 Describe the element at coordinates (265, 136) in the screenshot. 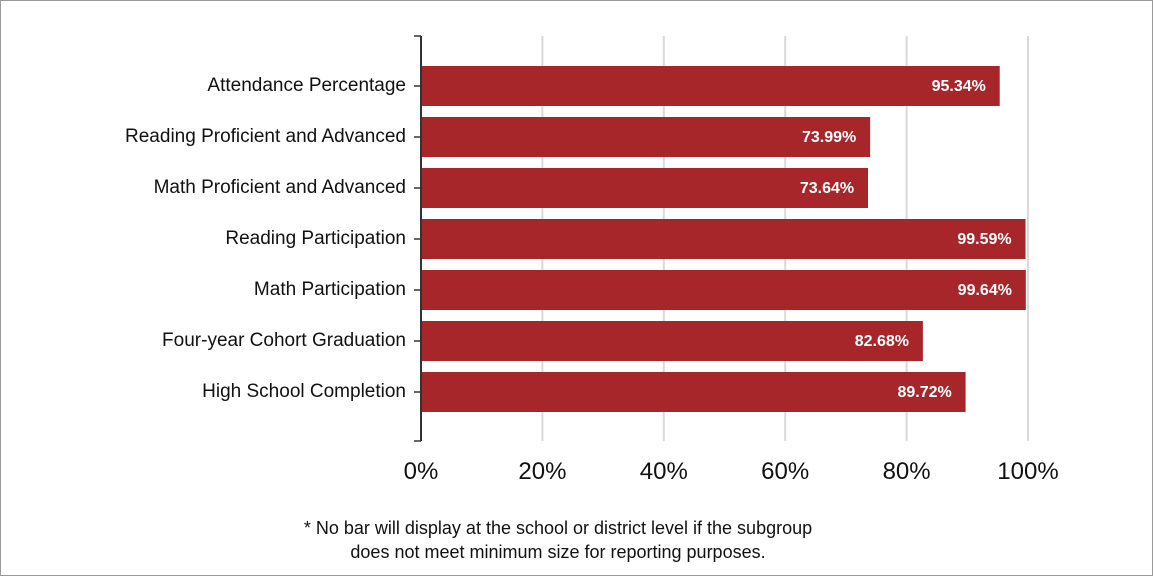

I see `category-label: Reading Proficient and Advanced` at that location.